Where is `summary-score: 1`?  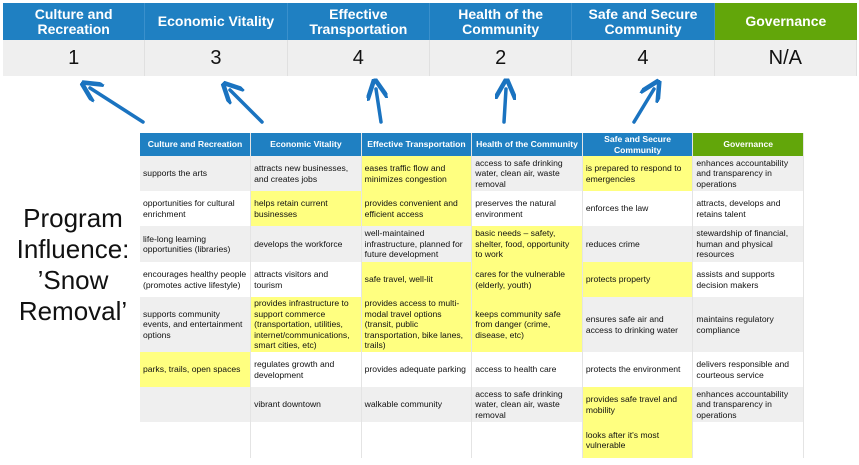
summary-score: 1 is located at coordinates (74, 58).